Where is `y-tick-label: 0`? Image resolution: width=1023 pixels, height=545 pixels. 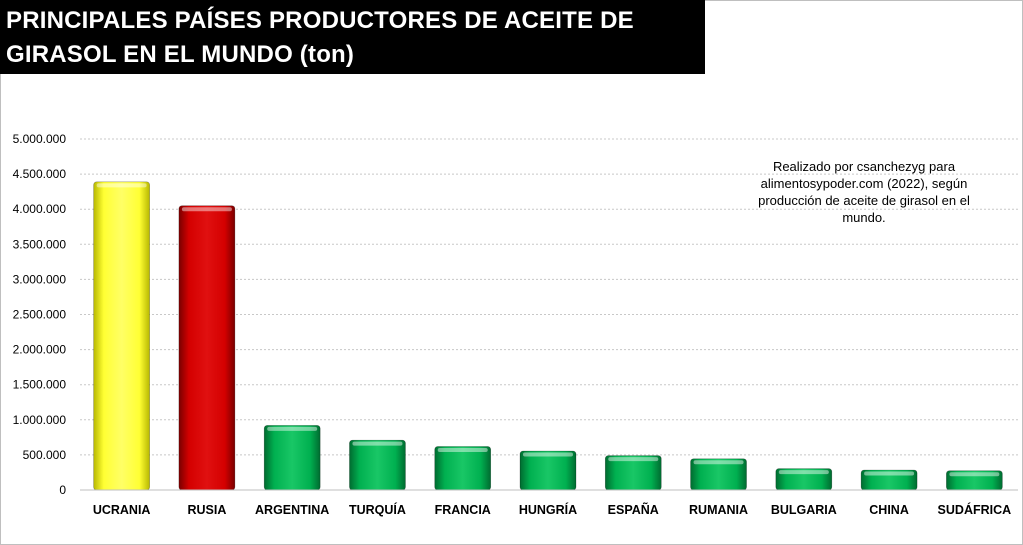 y-tick-label: 0 is located at coordinates (62, 490).